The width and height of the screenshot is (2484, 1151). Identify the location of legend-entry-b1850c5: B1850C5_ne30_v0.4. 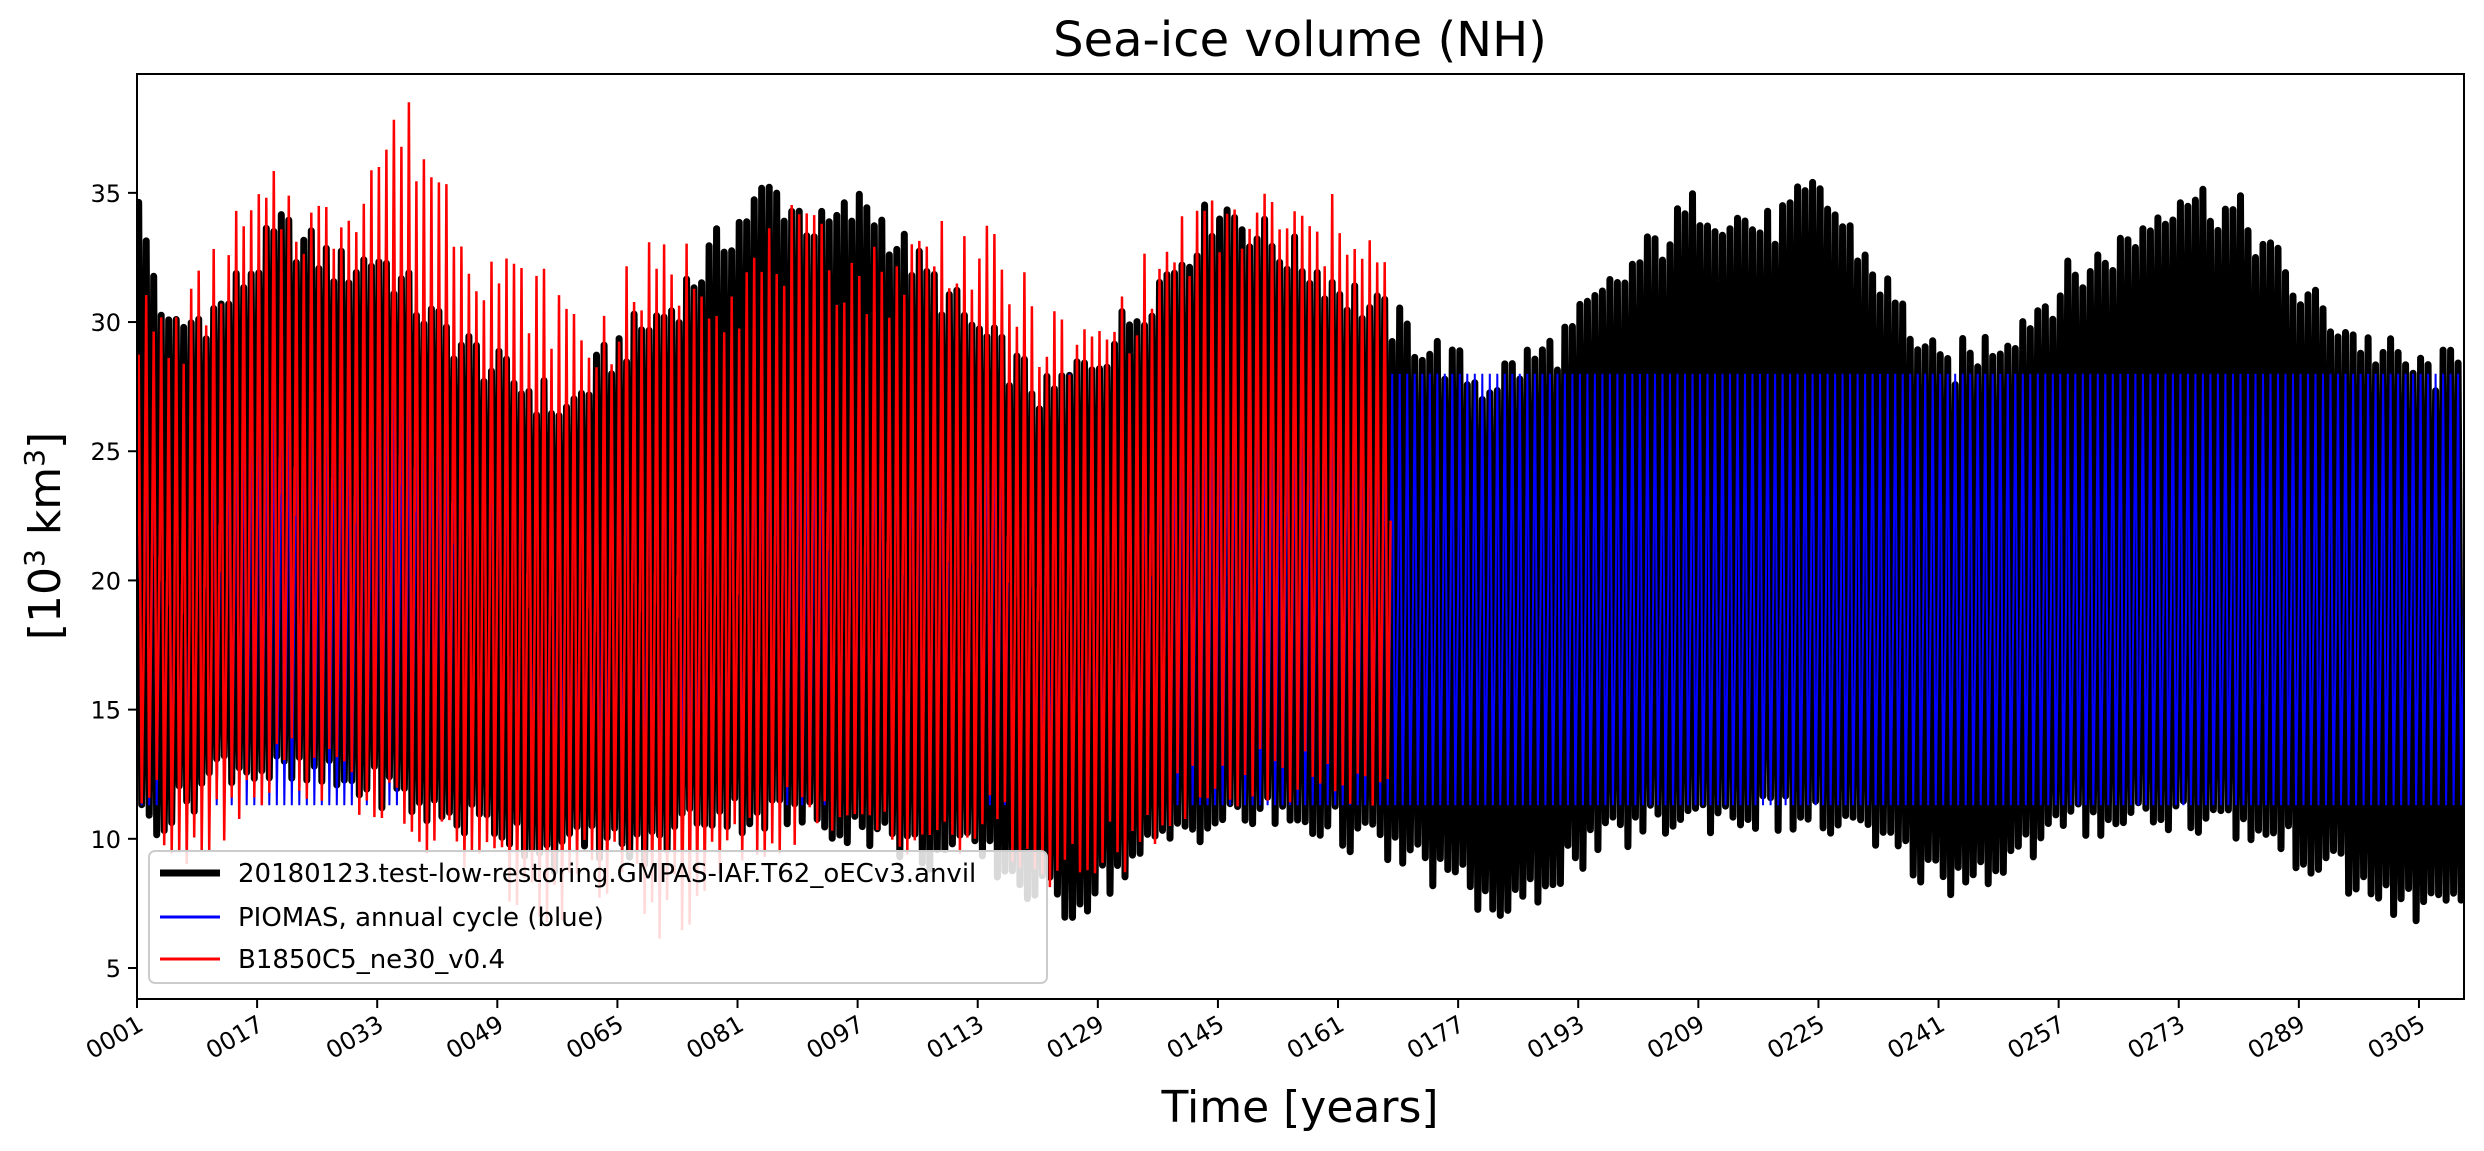
(371, 960).